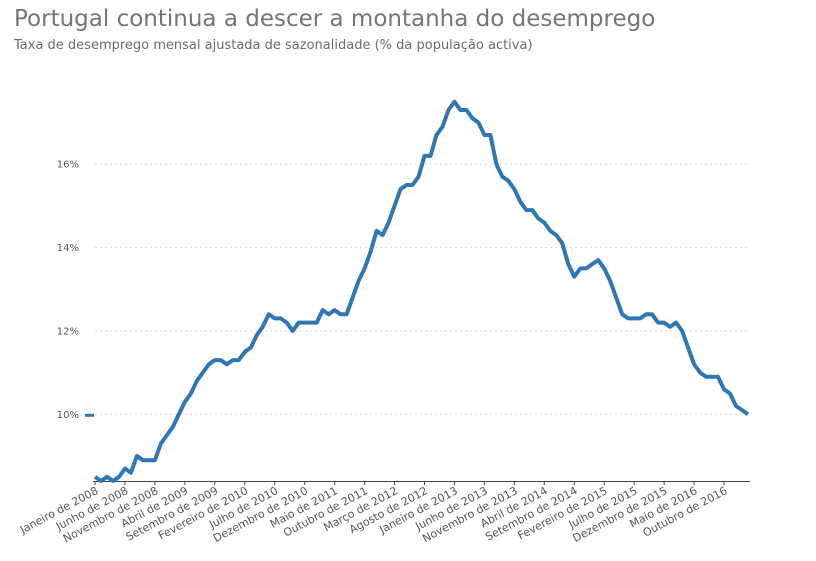 The width and height of the screenshot is (816, 561). I want to click on y-tick-label: 16%, so click(68, 165).